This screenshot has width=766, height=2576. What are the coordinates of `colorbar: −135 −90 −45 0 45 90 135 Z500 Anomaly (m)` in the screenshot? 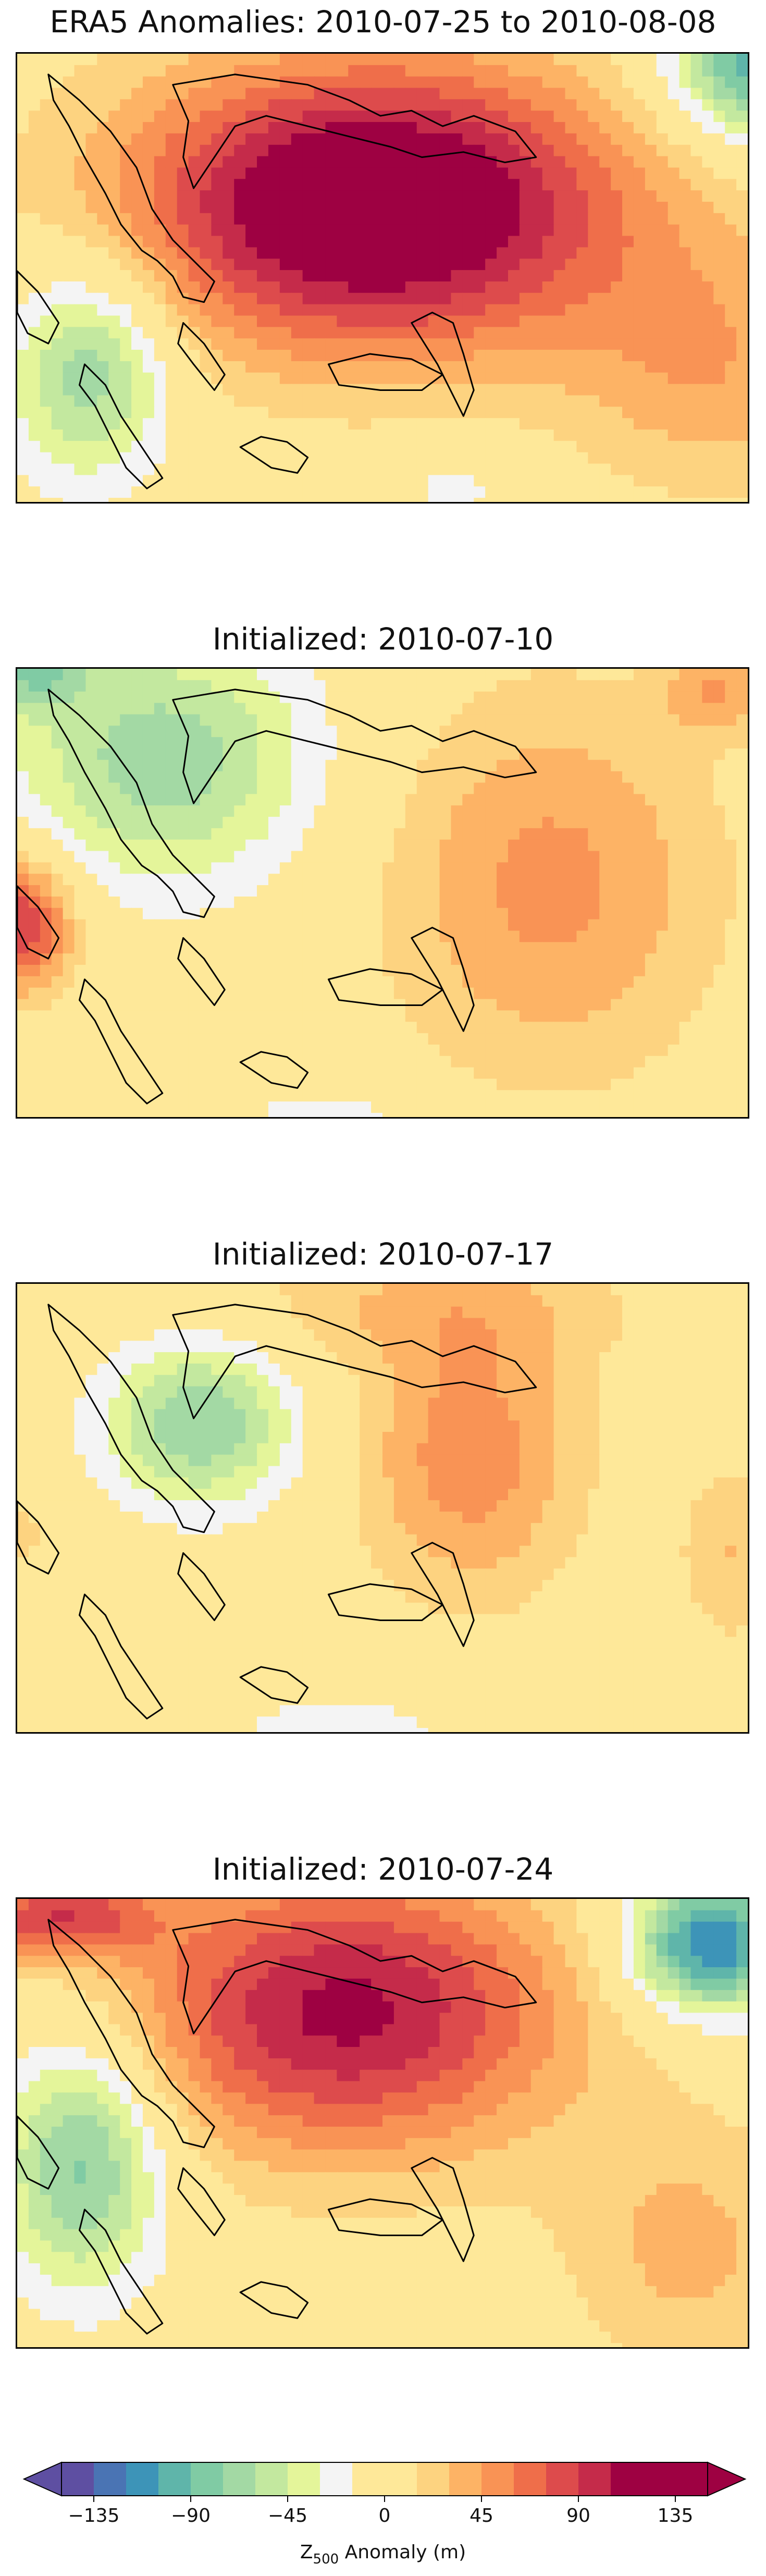 It's located at (384, 2514).